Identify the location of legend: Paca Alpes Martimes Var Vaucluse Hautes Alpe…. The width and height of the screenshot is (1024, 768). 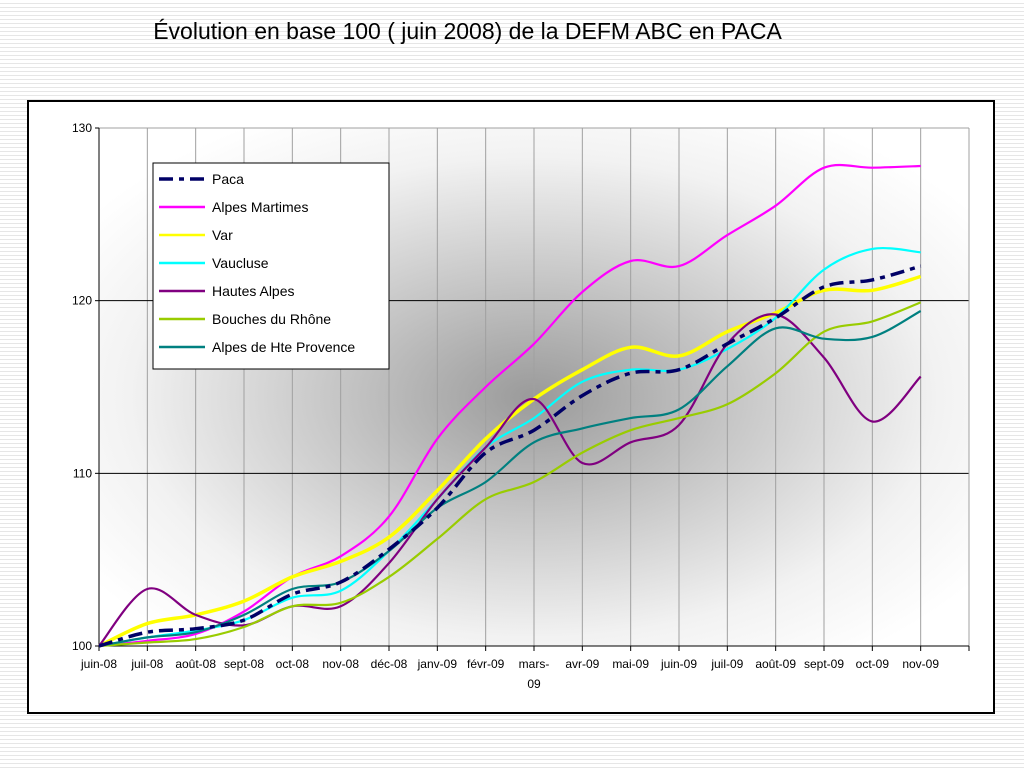
(271, 266).